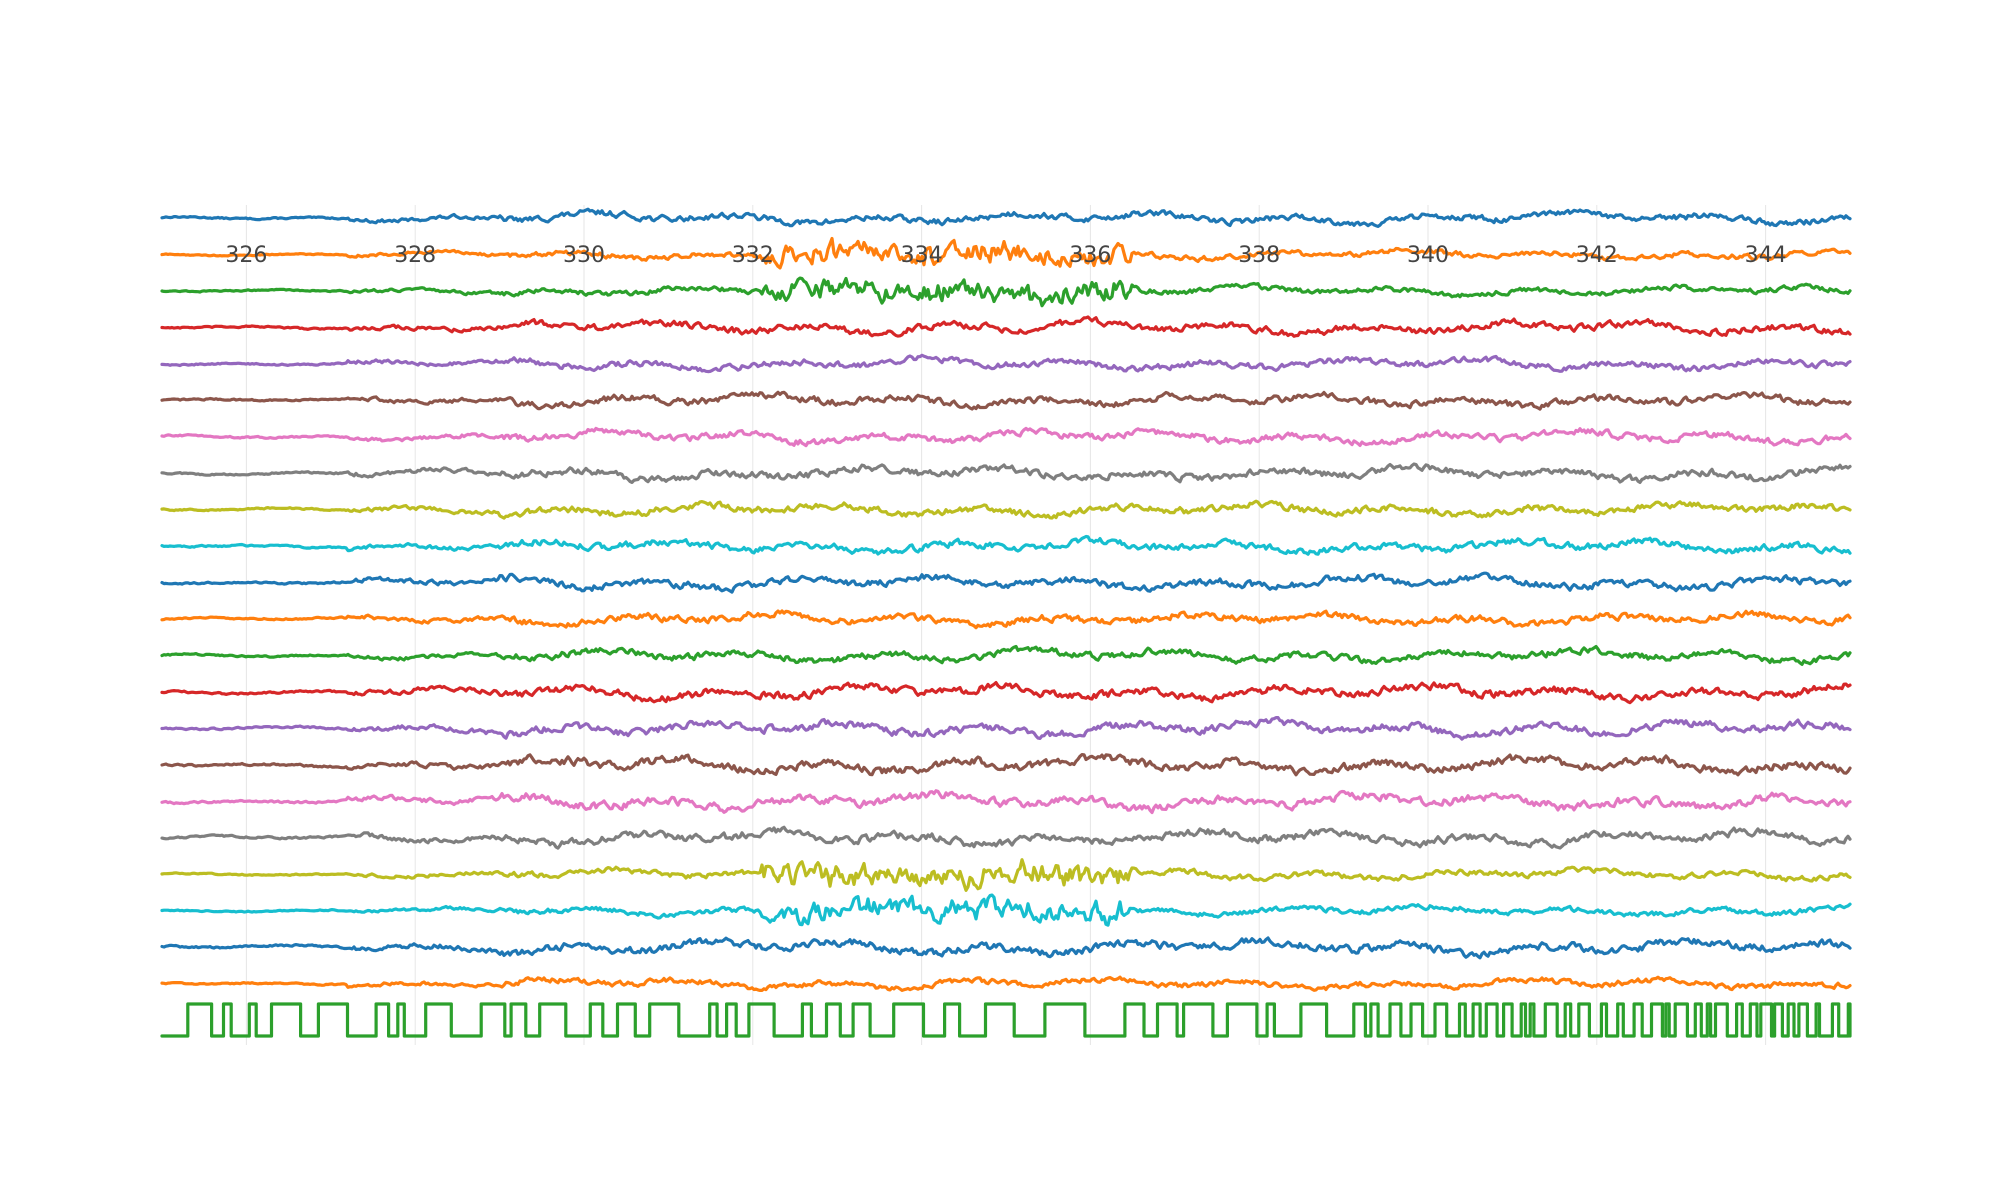  What do you see at coordinates (1597, 255) in the screenshot?
I see `x-tick-label: 342` at bounding box center [1597, 255].